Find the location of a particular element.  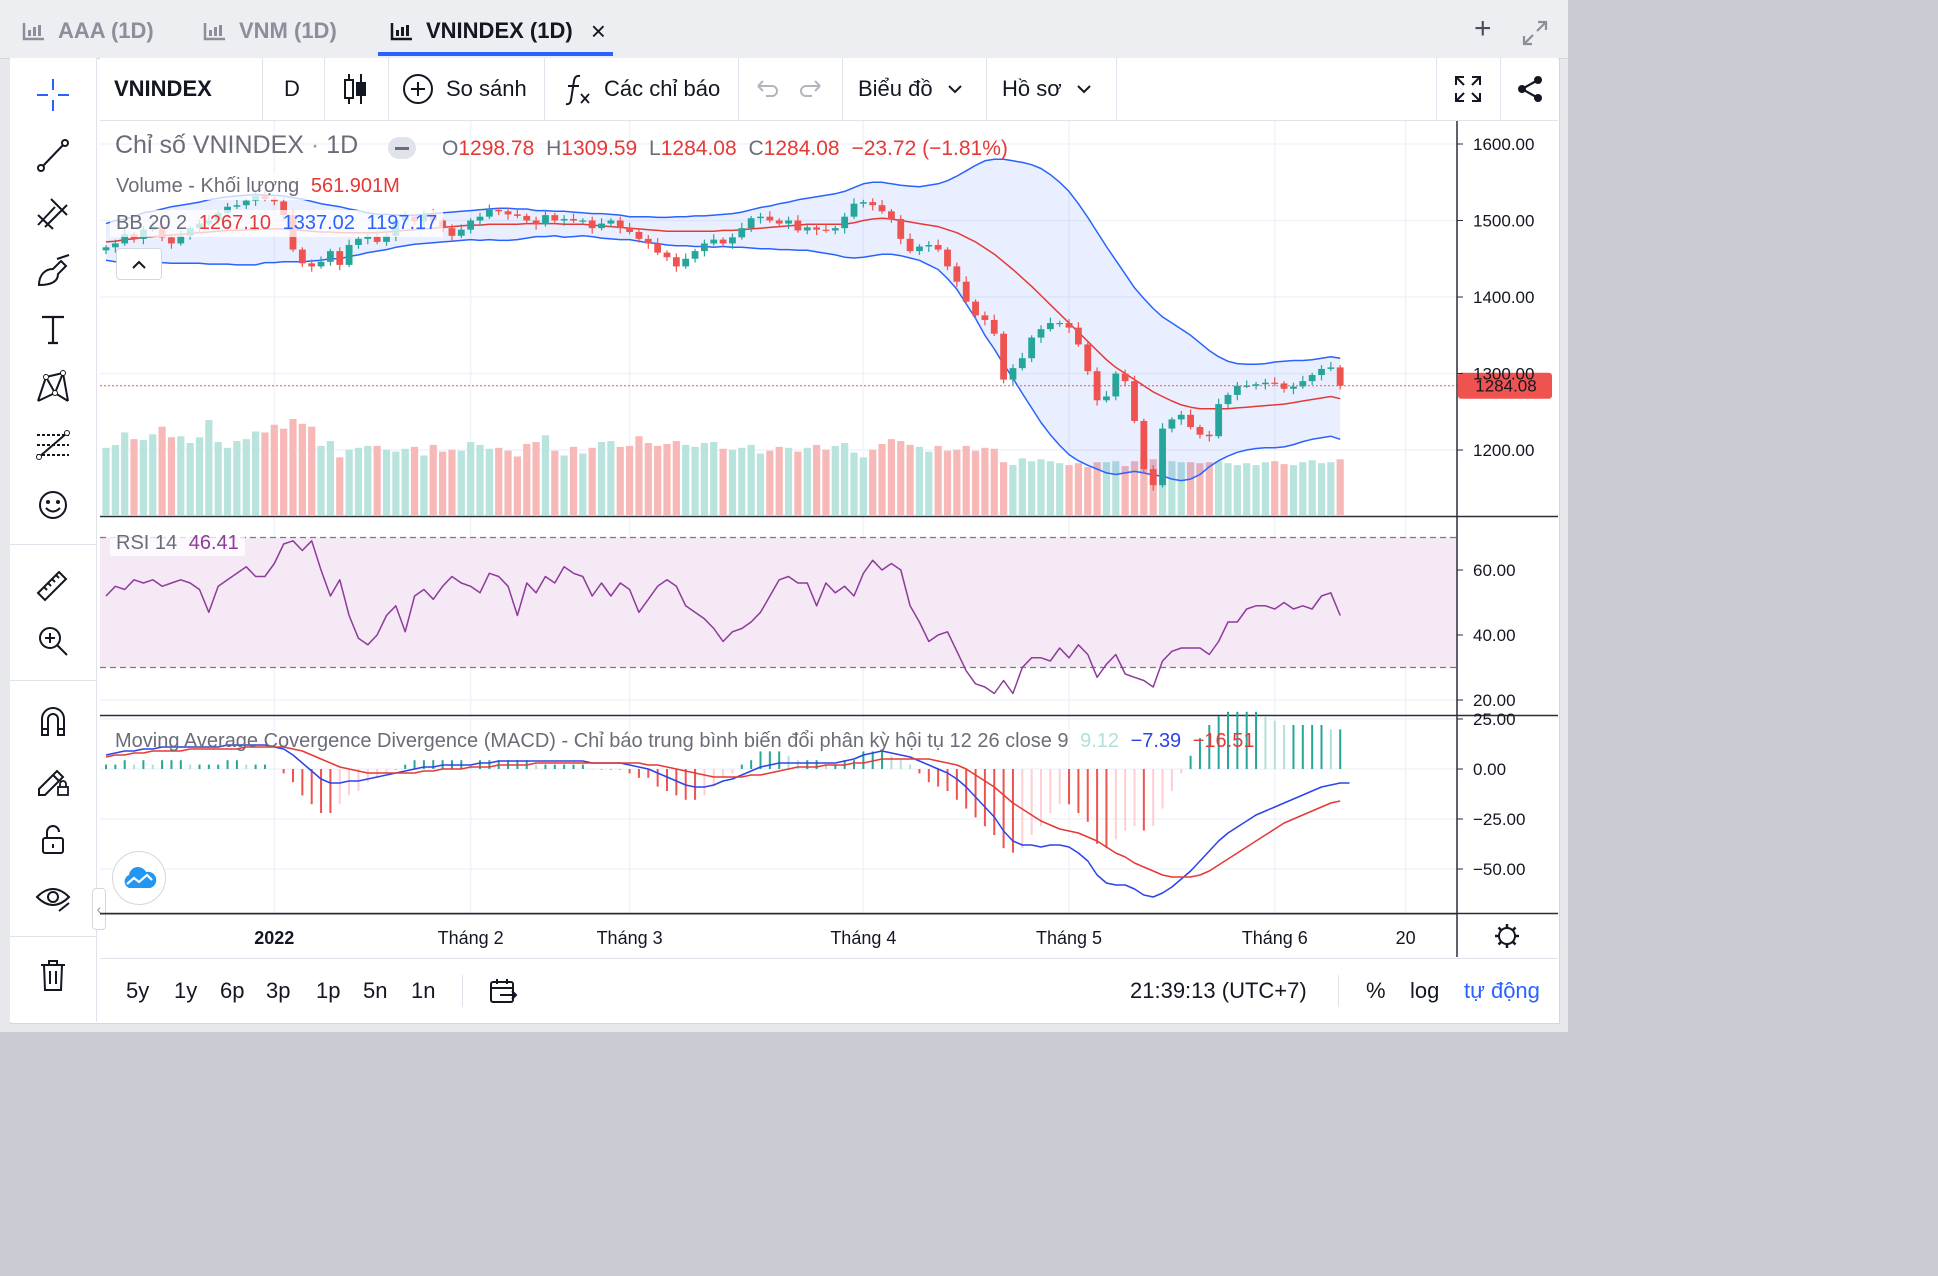

interval-button: D is located at coordinates (292, 88).